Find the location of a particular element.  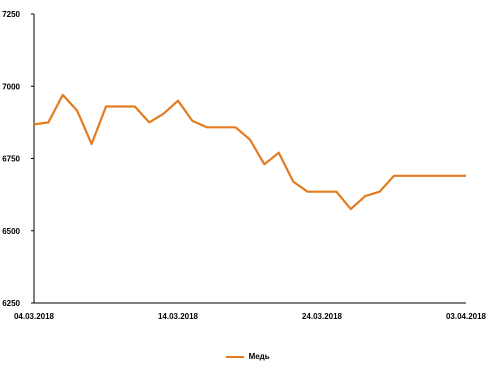

y-tick-label: 6250 is located at coordinates (11, 303).